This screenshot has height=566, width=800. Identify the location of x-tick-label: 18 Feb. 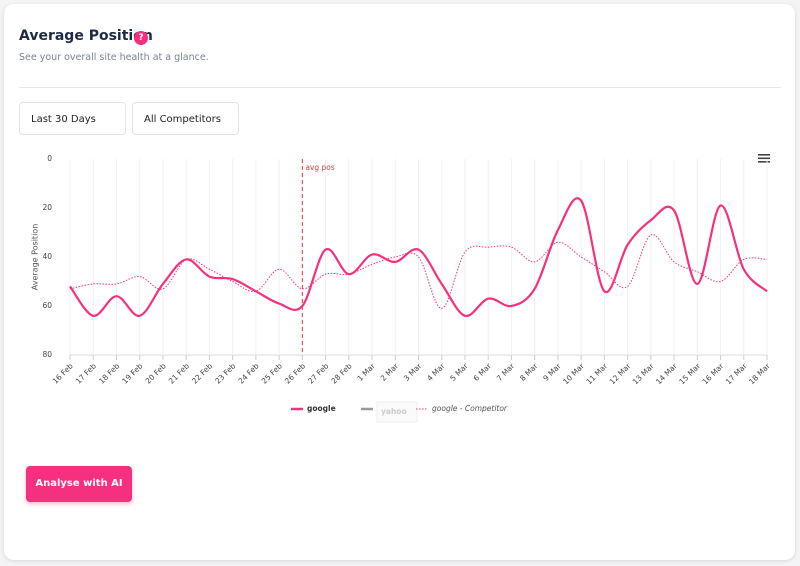
(109, 373).